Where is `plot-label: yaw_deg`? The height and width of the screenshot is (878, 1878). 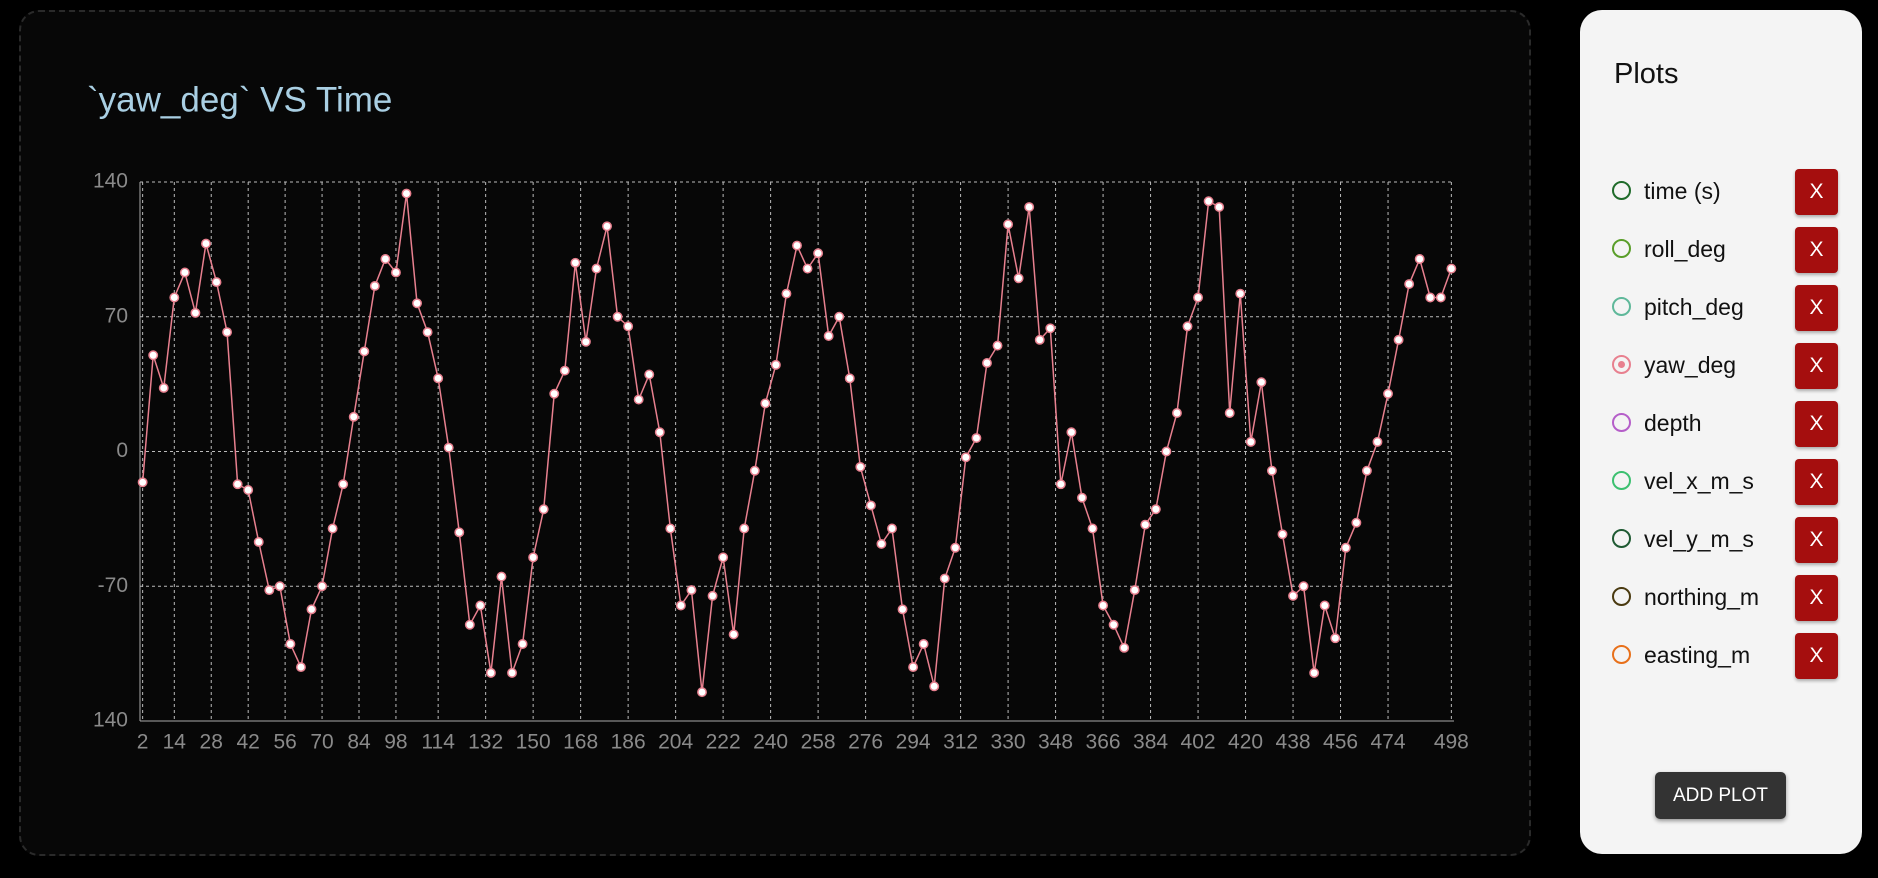 plot-label: yaw_deg is located at coordinates (1690, 365).